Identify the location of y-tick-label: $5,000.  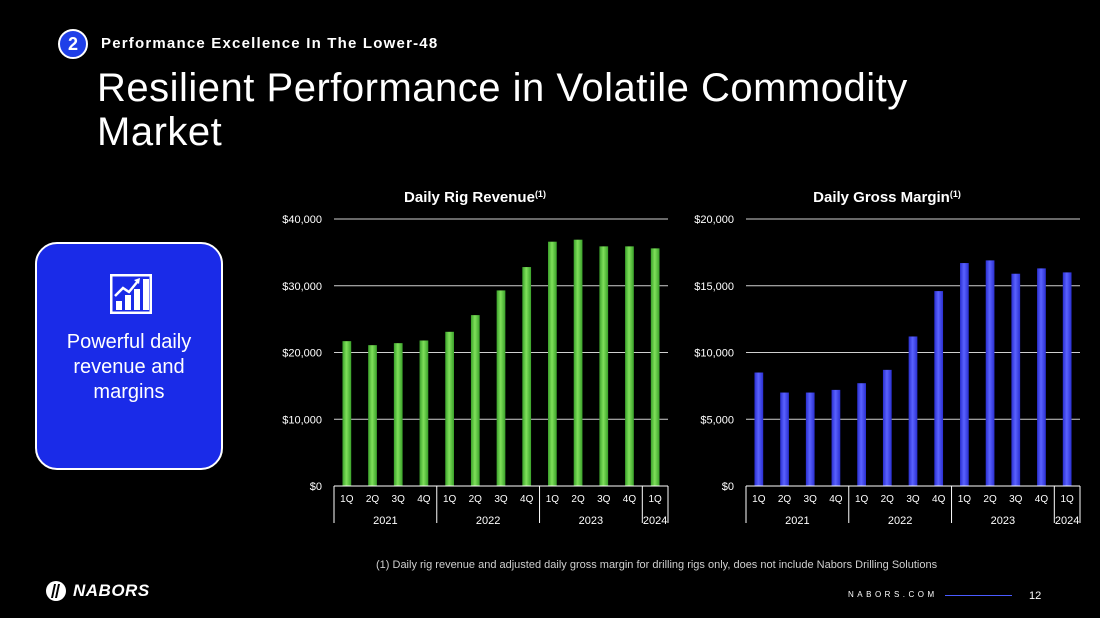
(717, 420).